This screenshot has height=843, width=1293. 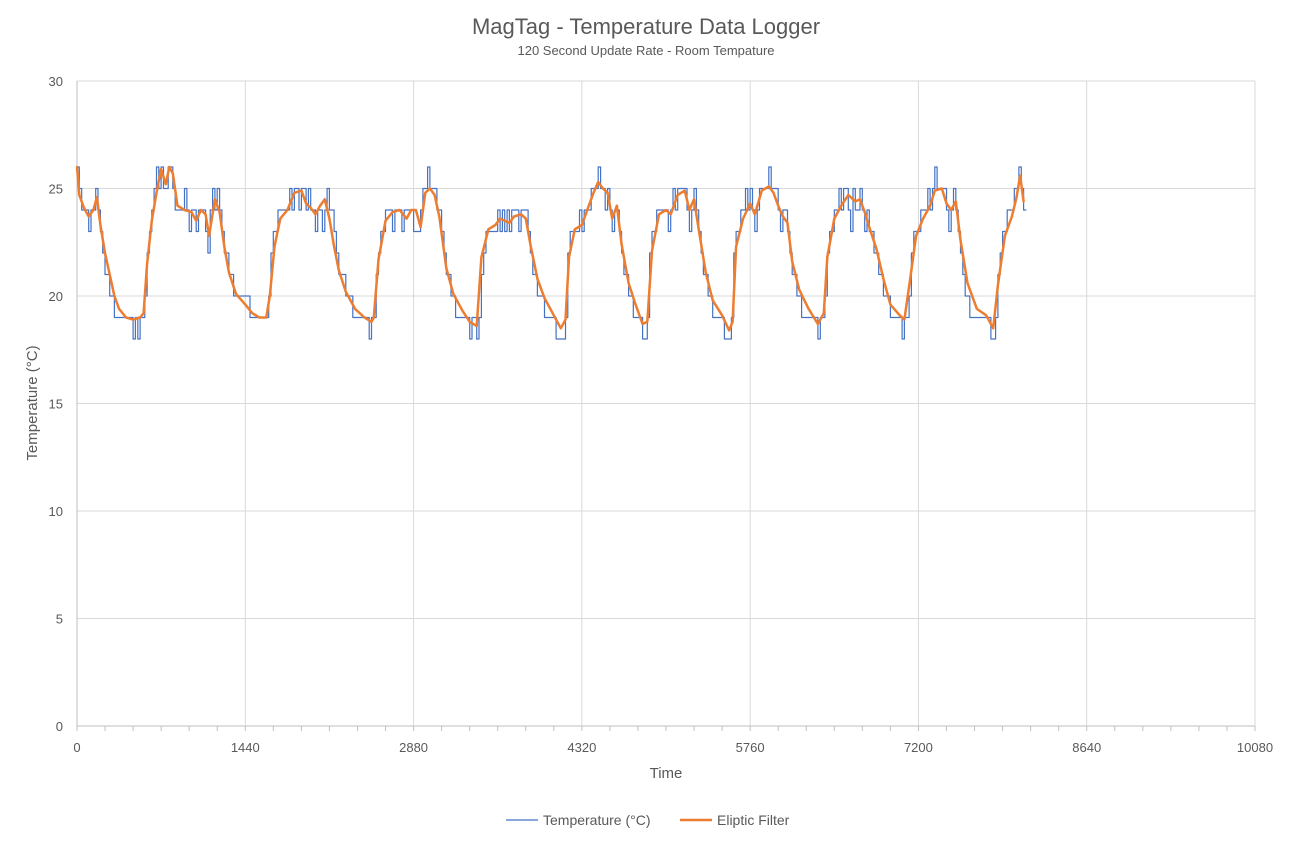 What do you see at coordinates (646, 26) in the screenshot?
I see `chart-title: MagTag - Temperature Data Logger` at bounding box center [646, 26].